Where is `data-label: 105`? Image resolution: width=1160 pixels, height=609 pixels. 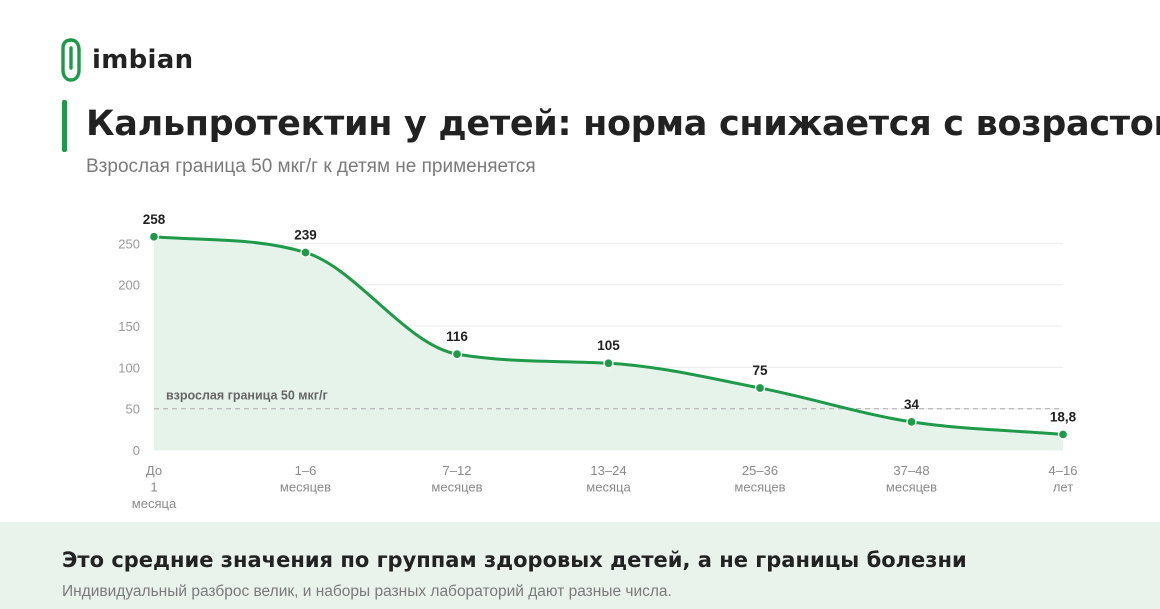 data-label: 105 is located at coordinates (608, 345).